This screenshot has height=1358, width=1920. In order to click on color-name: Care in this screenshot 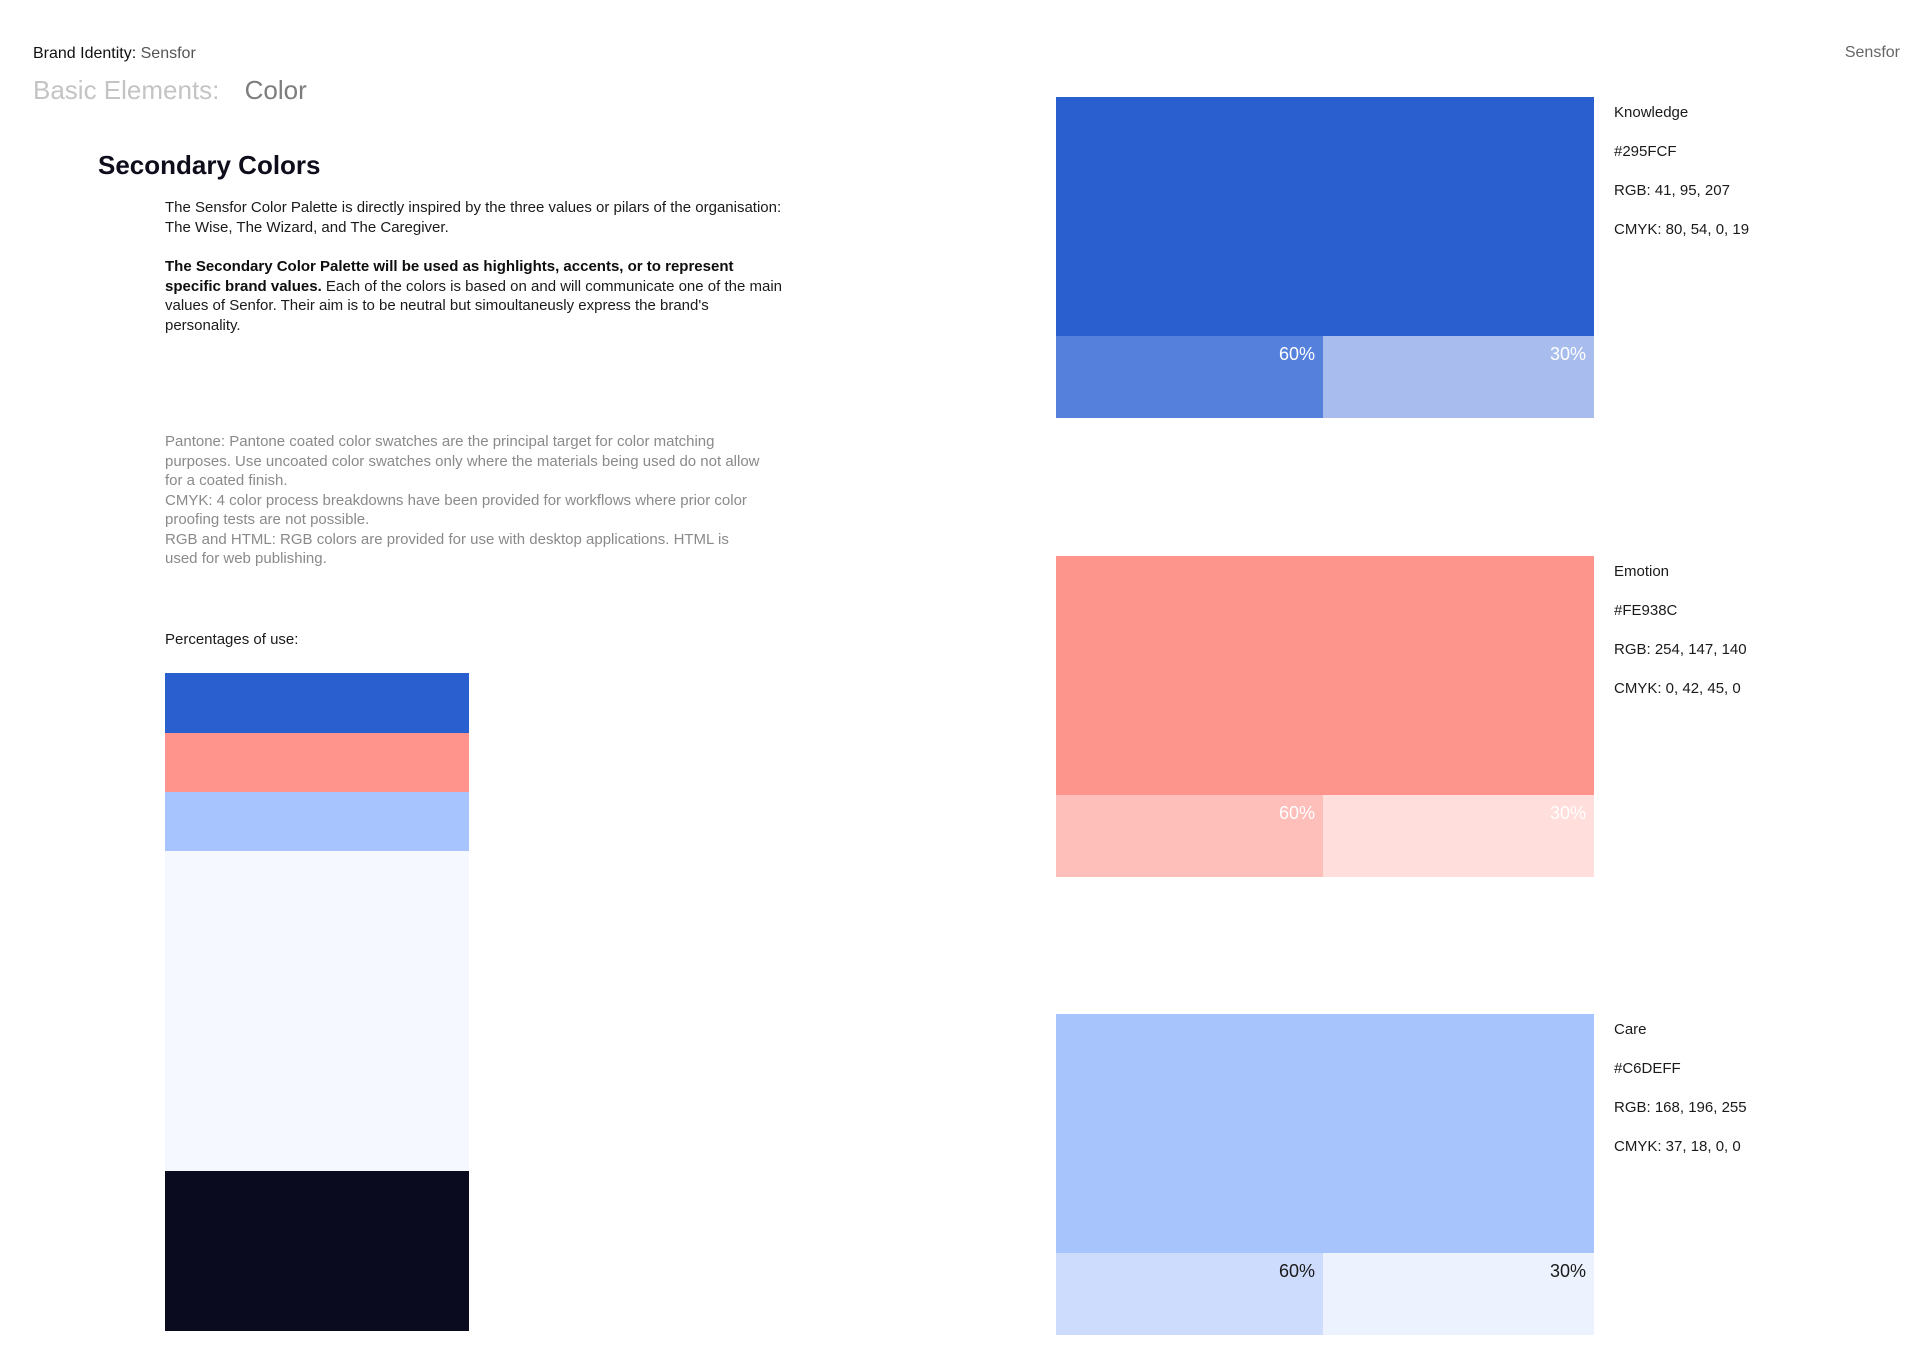, I will do `click(1630, 1029)`.